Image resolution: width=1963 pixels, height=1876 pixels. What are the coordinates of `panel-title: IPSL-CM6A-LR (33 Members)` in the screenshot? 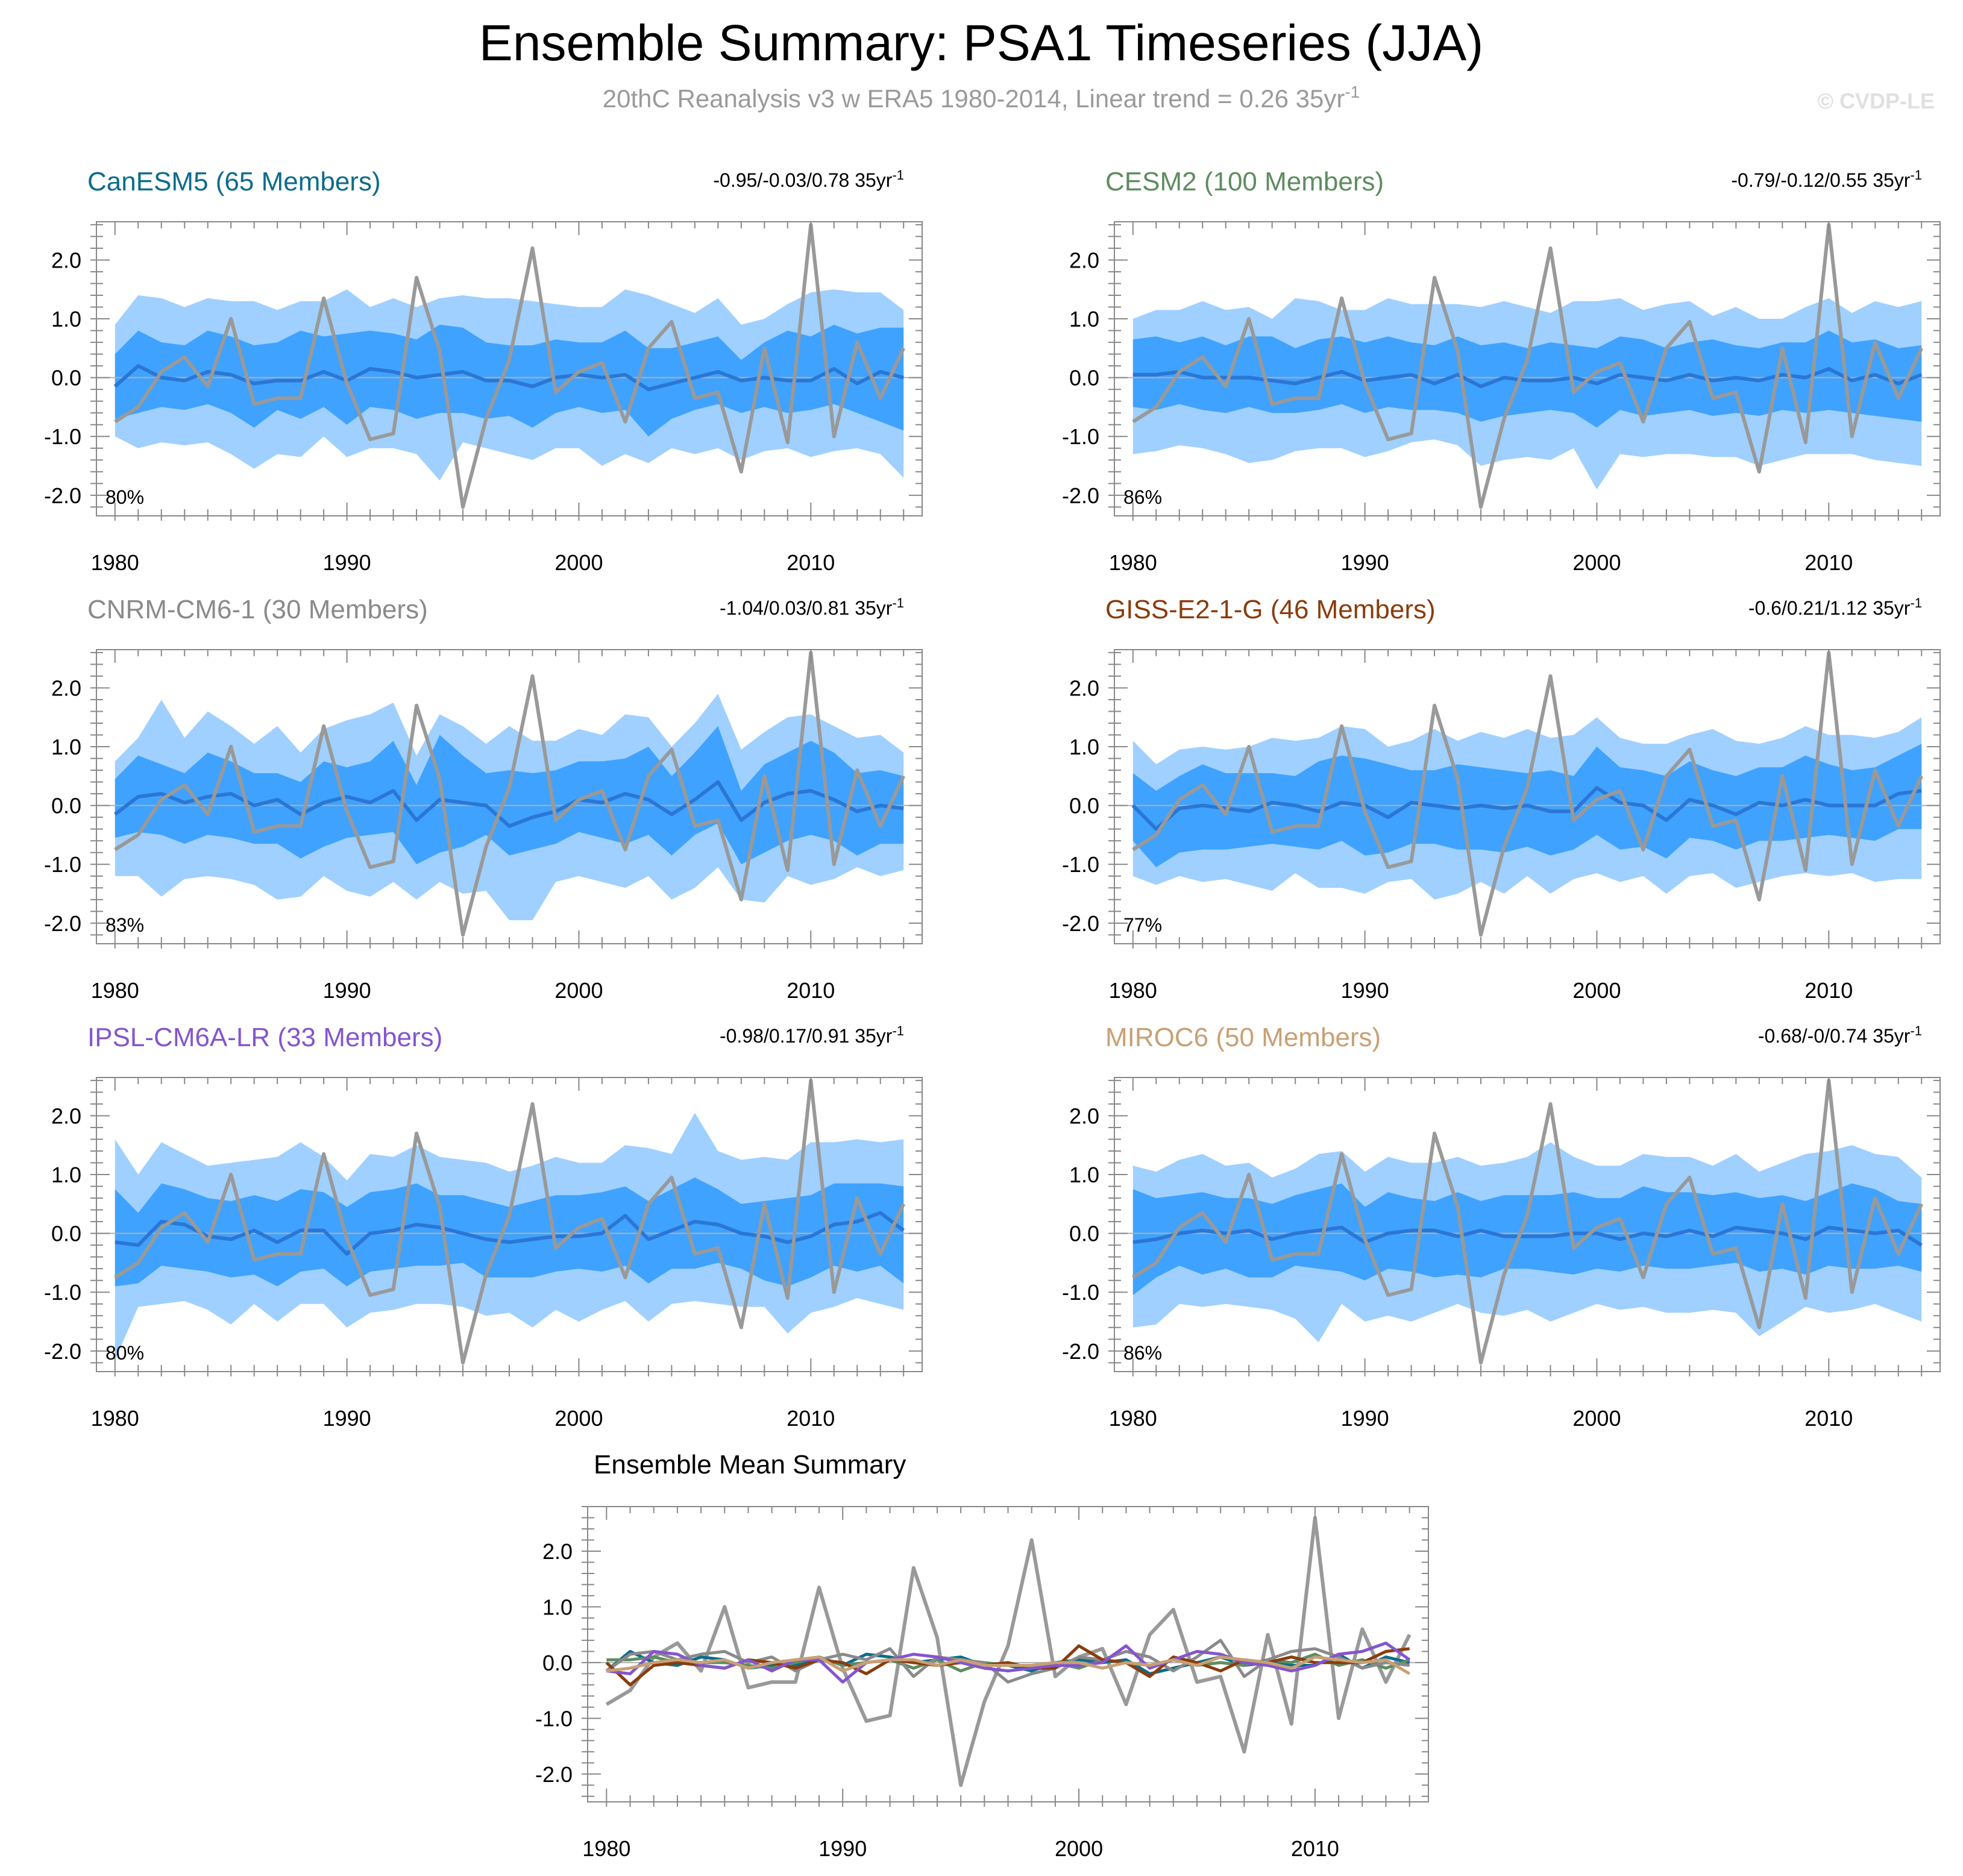 It's located at (264, 1037).